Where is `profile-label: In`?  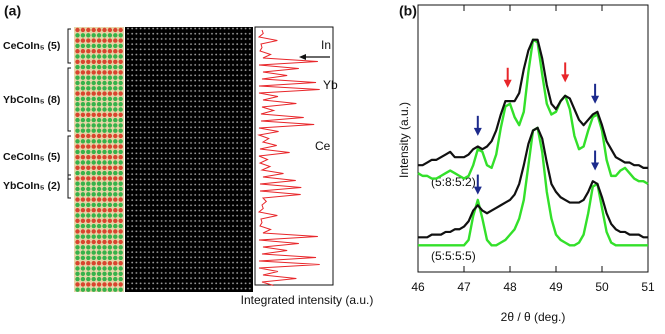
profile-label: In is located at coordinates (326, 45).